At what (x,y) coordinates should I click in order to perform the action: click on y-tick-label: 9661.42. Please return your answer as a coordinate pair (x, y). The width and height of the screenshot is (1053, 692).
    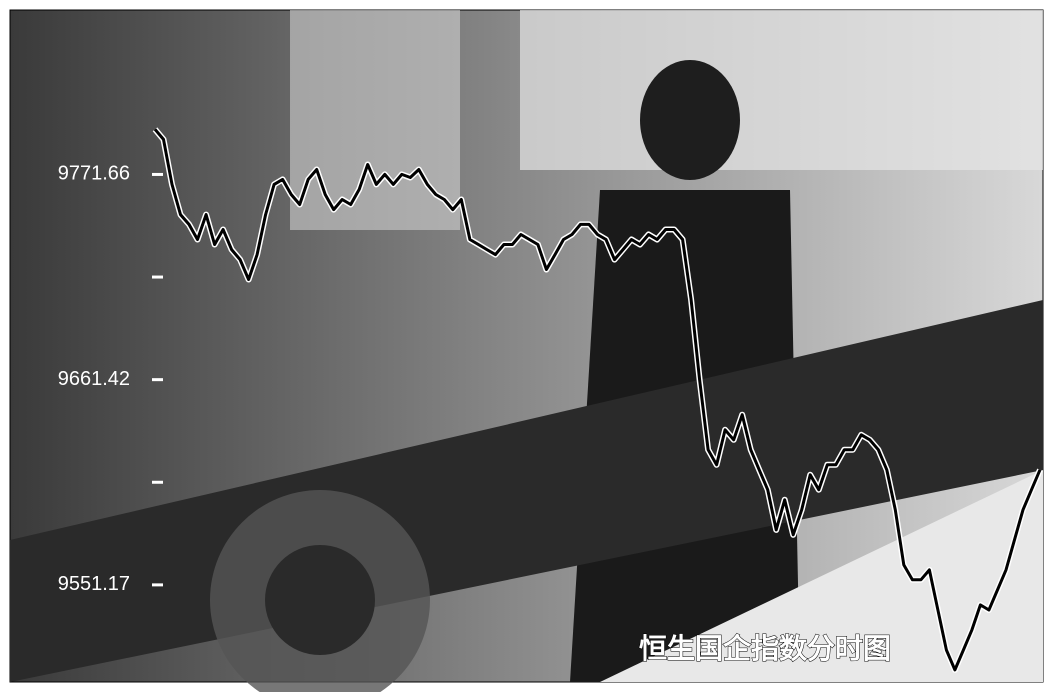
    Looking at the image, I should click on (94, 379).